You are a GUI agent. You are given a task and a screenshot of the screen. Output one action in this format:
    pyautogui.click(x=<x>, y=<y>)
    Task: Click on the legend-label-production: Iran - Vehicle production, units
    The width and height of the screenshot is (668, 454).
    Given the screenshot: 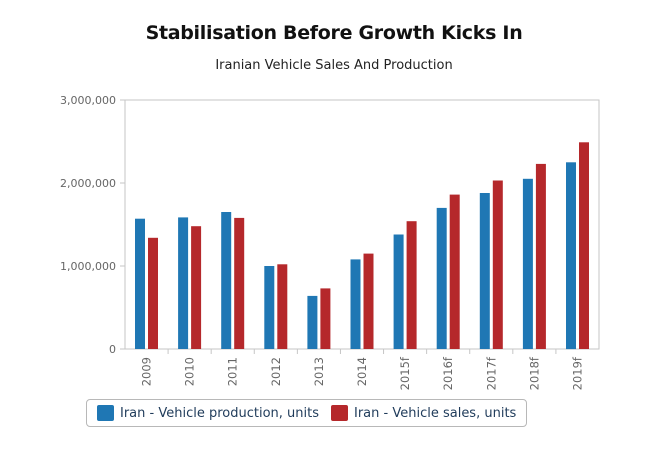 What is the action you would take?
    pyautogui.click(x=219, y=413)
    